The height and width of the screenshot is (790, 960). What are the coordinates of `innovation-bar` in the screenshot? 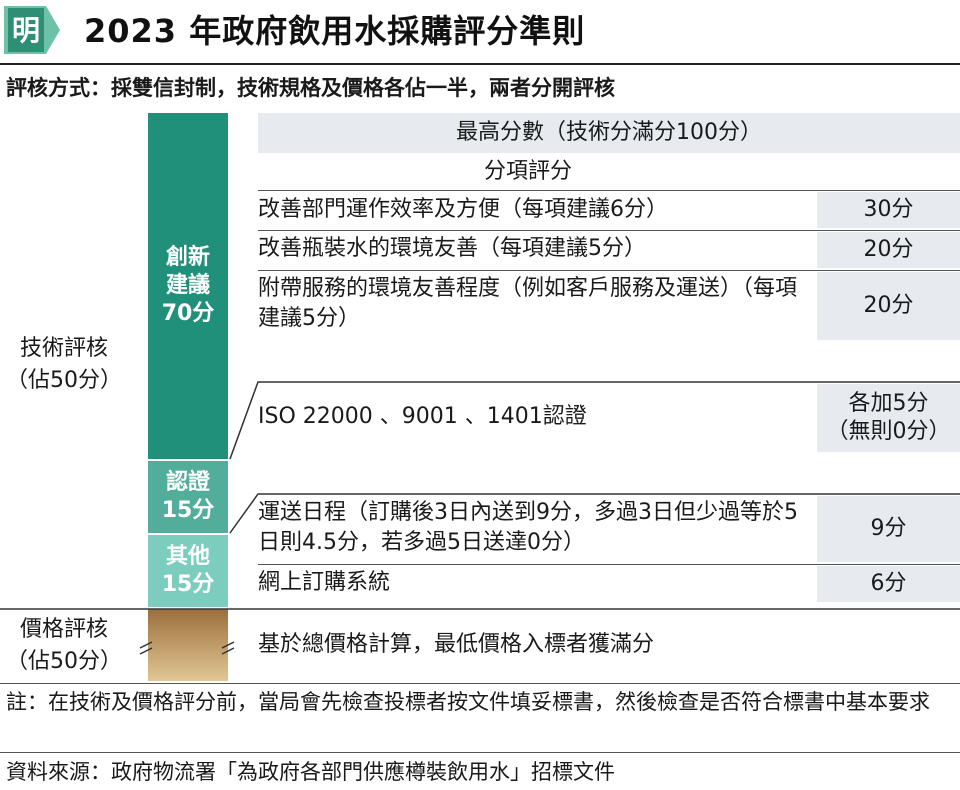 It's located at (188, 286).